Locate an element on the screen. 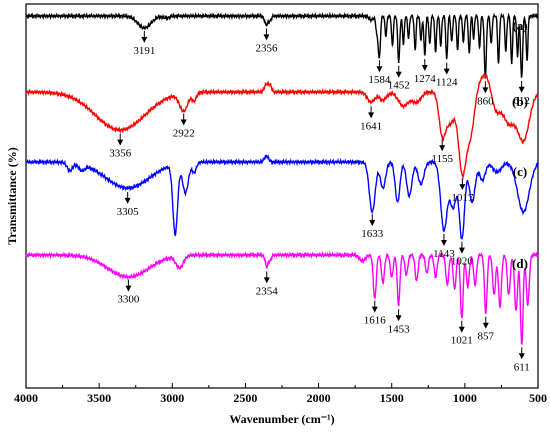 The width and height of the screenshot is (550, 432). panel-label: (b) is located at coordinates (520, 101).